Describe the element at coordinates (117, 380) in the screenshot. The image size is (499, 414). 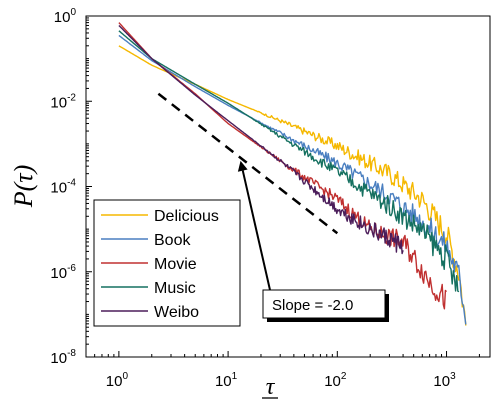
I see `x-tick-label: 10⁰` at that location.